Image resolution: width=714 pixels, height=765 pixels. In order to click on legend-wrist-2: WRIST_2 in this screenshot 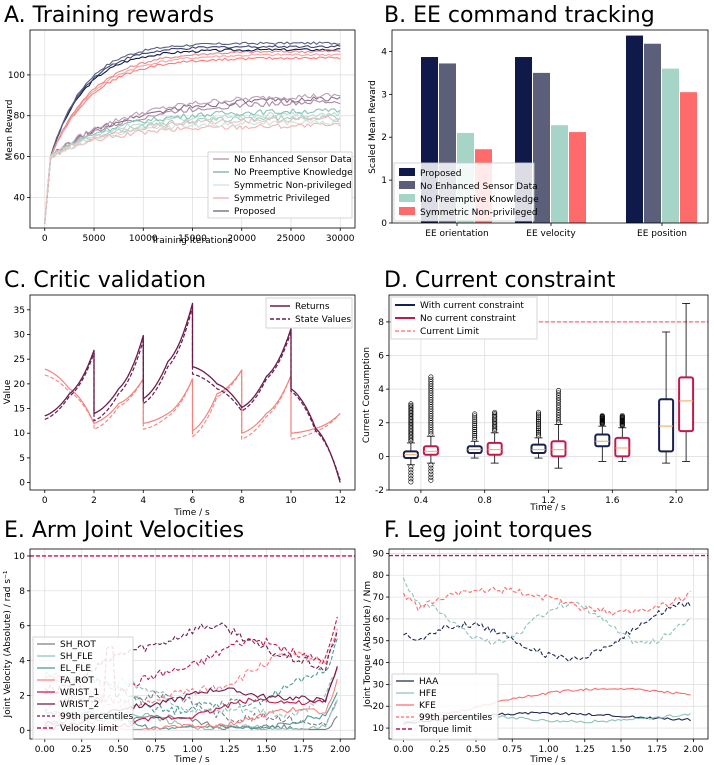, I will do `click(79, 705)`.